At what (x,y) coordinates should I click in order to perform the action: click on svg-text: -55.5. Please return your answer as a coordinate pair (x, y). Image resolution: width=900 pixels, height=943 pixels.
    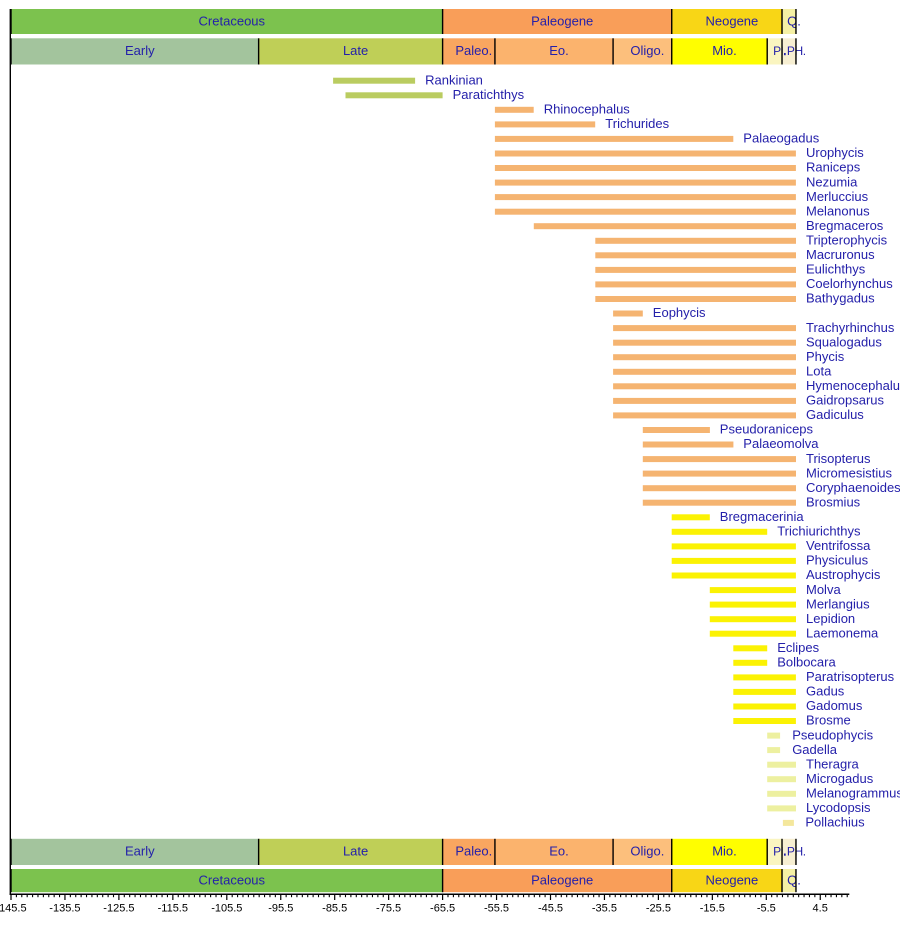
    Looking at the image, I should click on (496, 909).